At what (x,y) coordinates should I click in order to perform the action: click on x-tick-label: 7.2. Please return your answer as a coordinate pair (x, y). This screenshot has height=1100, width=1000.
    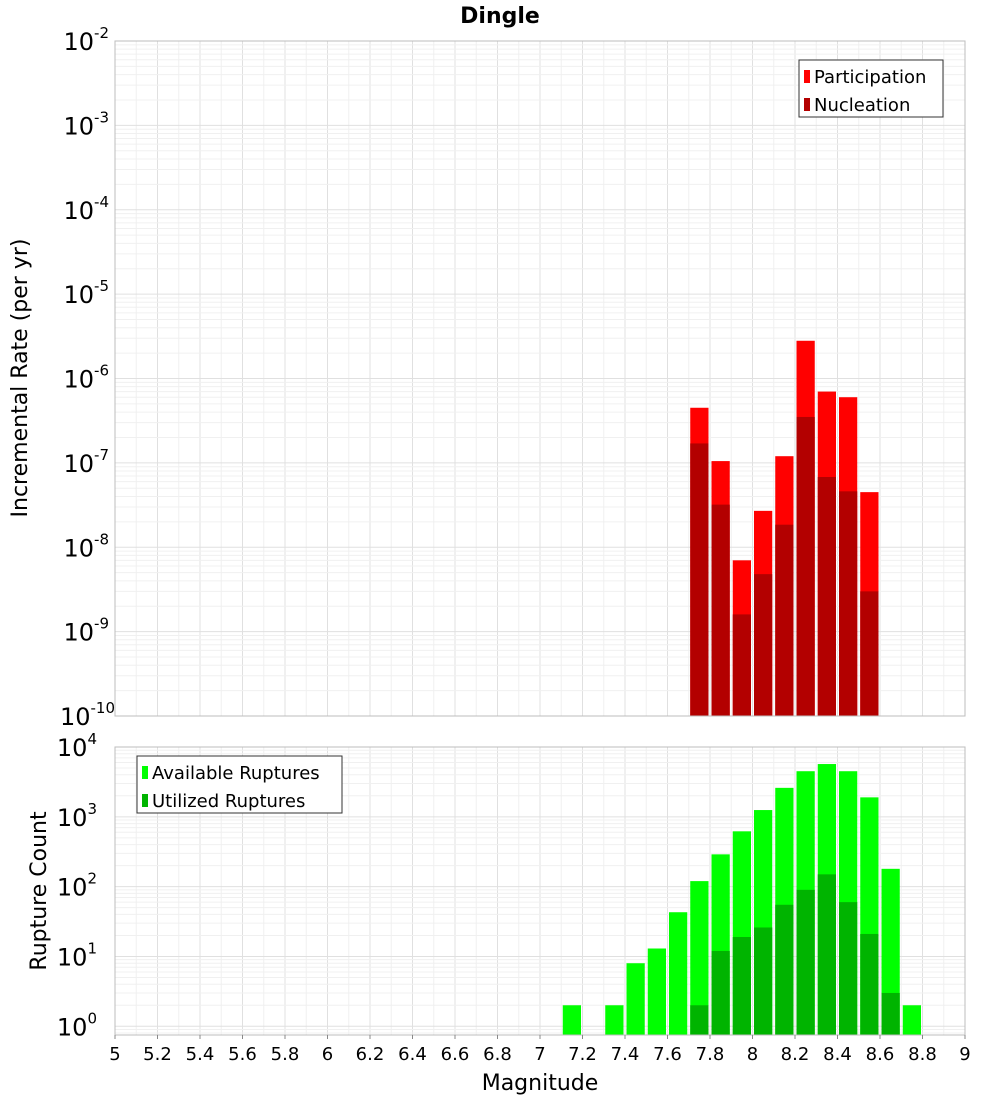
    Looking at the image, I should click on (582, 1054).